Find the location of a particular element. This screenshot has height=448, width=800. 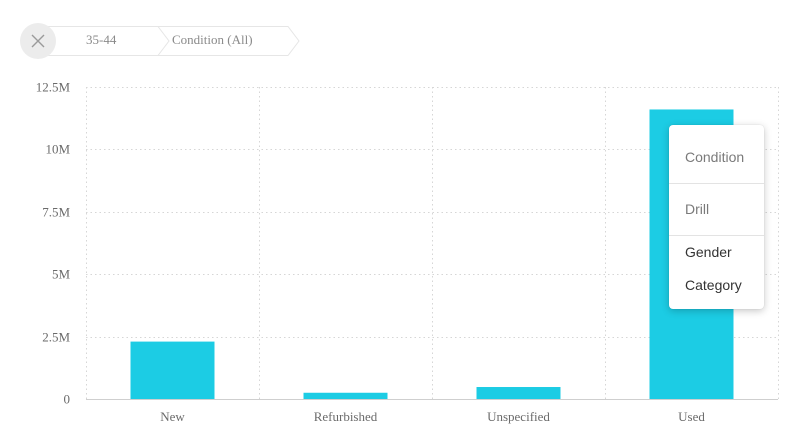

context-menu: Condition Drill Gender Category is located at coordinates (716, 217).